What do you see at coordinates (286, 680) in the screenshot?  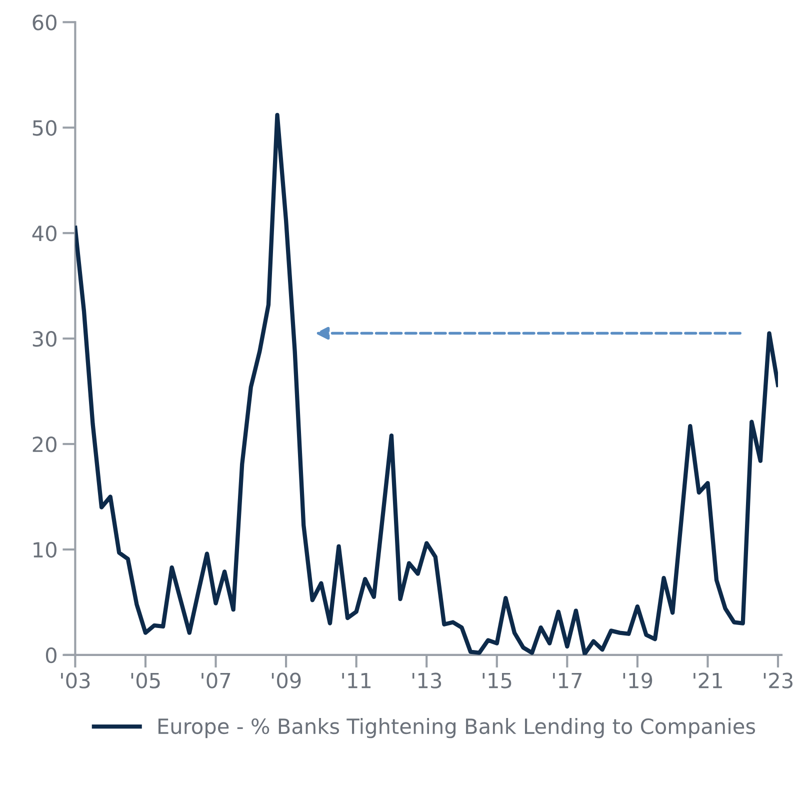 I see `x-tick-label: '09` at bounding box center [286, 680].